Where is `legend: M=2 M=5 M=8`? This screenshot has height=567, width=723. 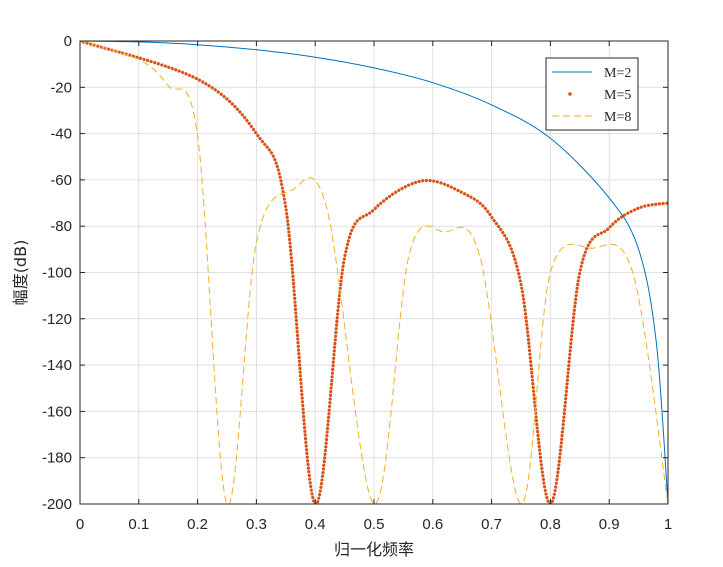 legend: M=2 M=5 M=8 is located at coordinates (592, 94).